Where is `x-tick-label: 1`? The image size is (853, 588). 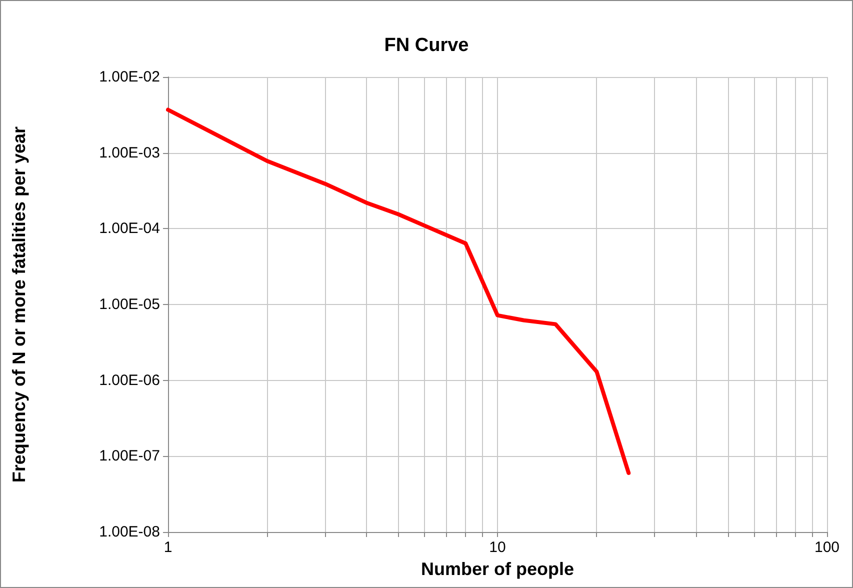
x-tick-label: 1 is located at coordinates (168, 547).